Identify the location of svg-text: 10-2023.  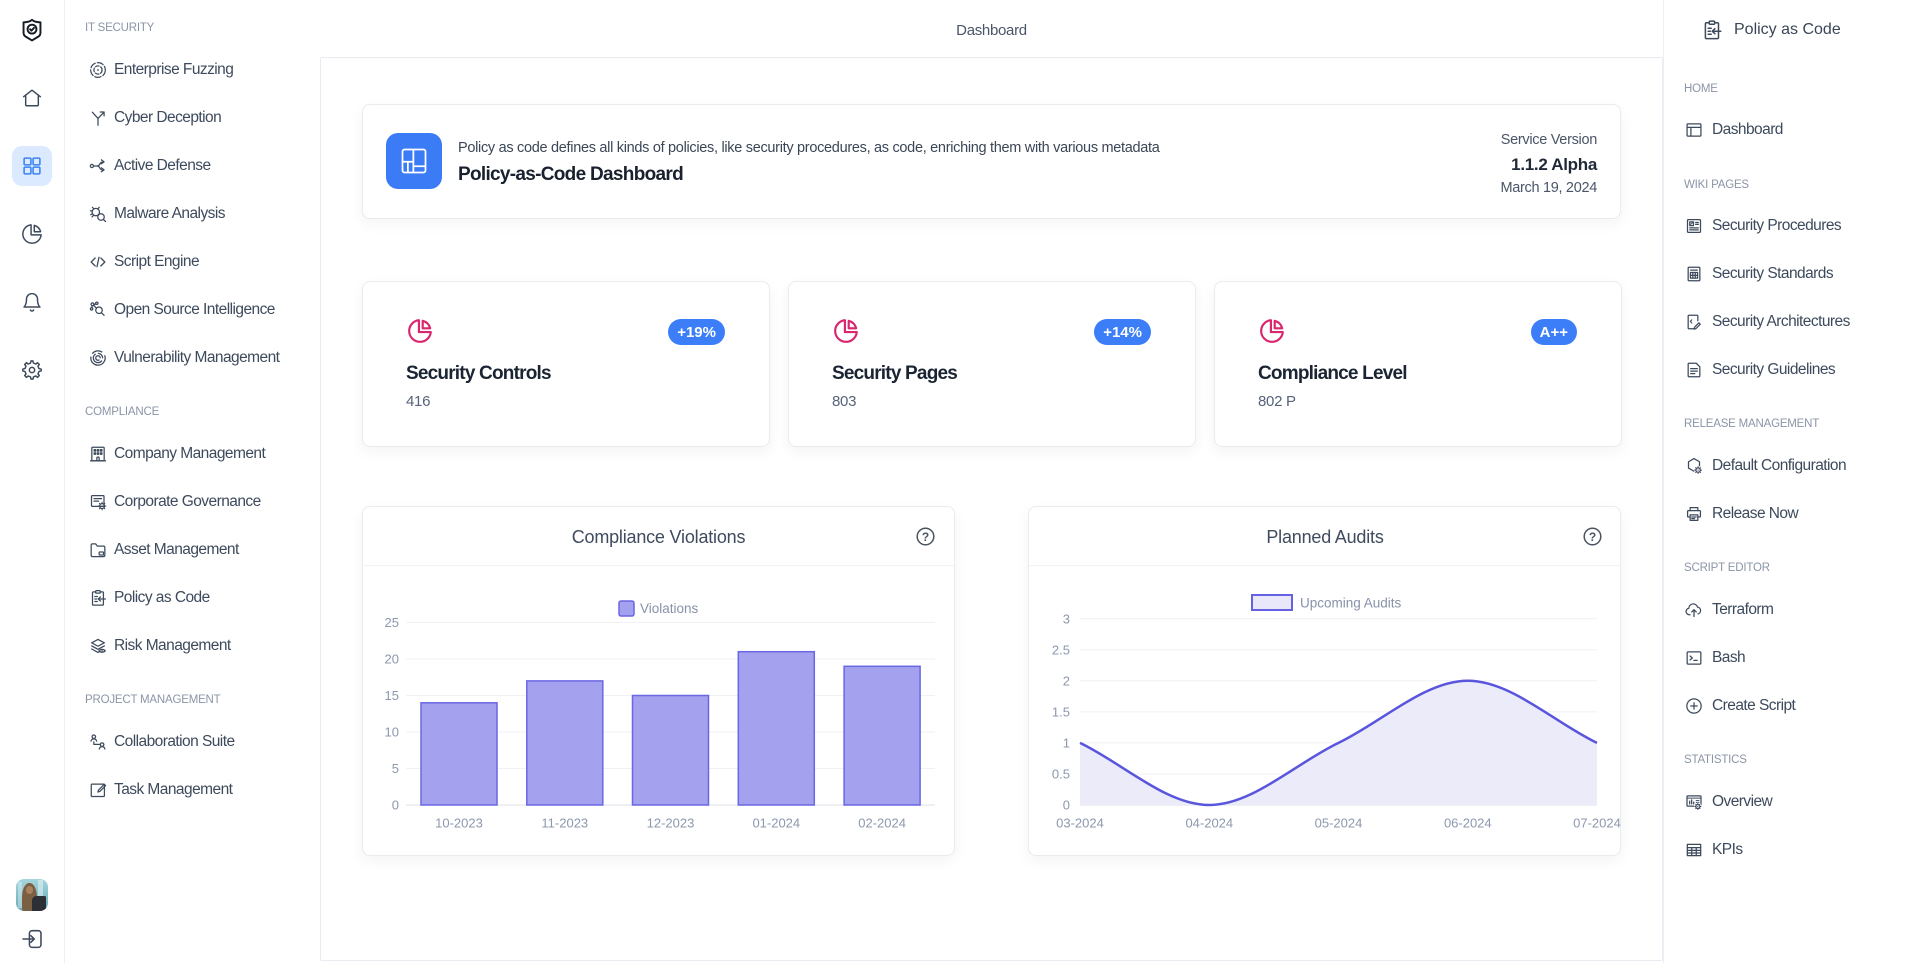
(459, 823).